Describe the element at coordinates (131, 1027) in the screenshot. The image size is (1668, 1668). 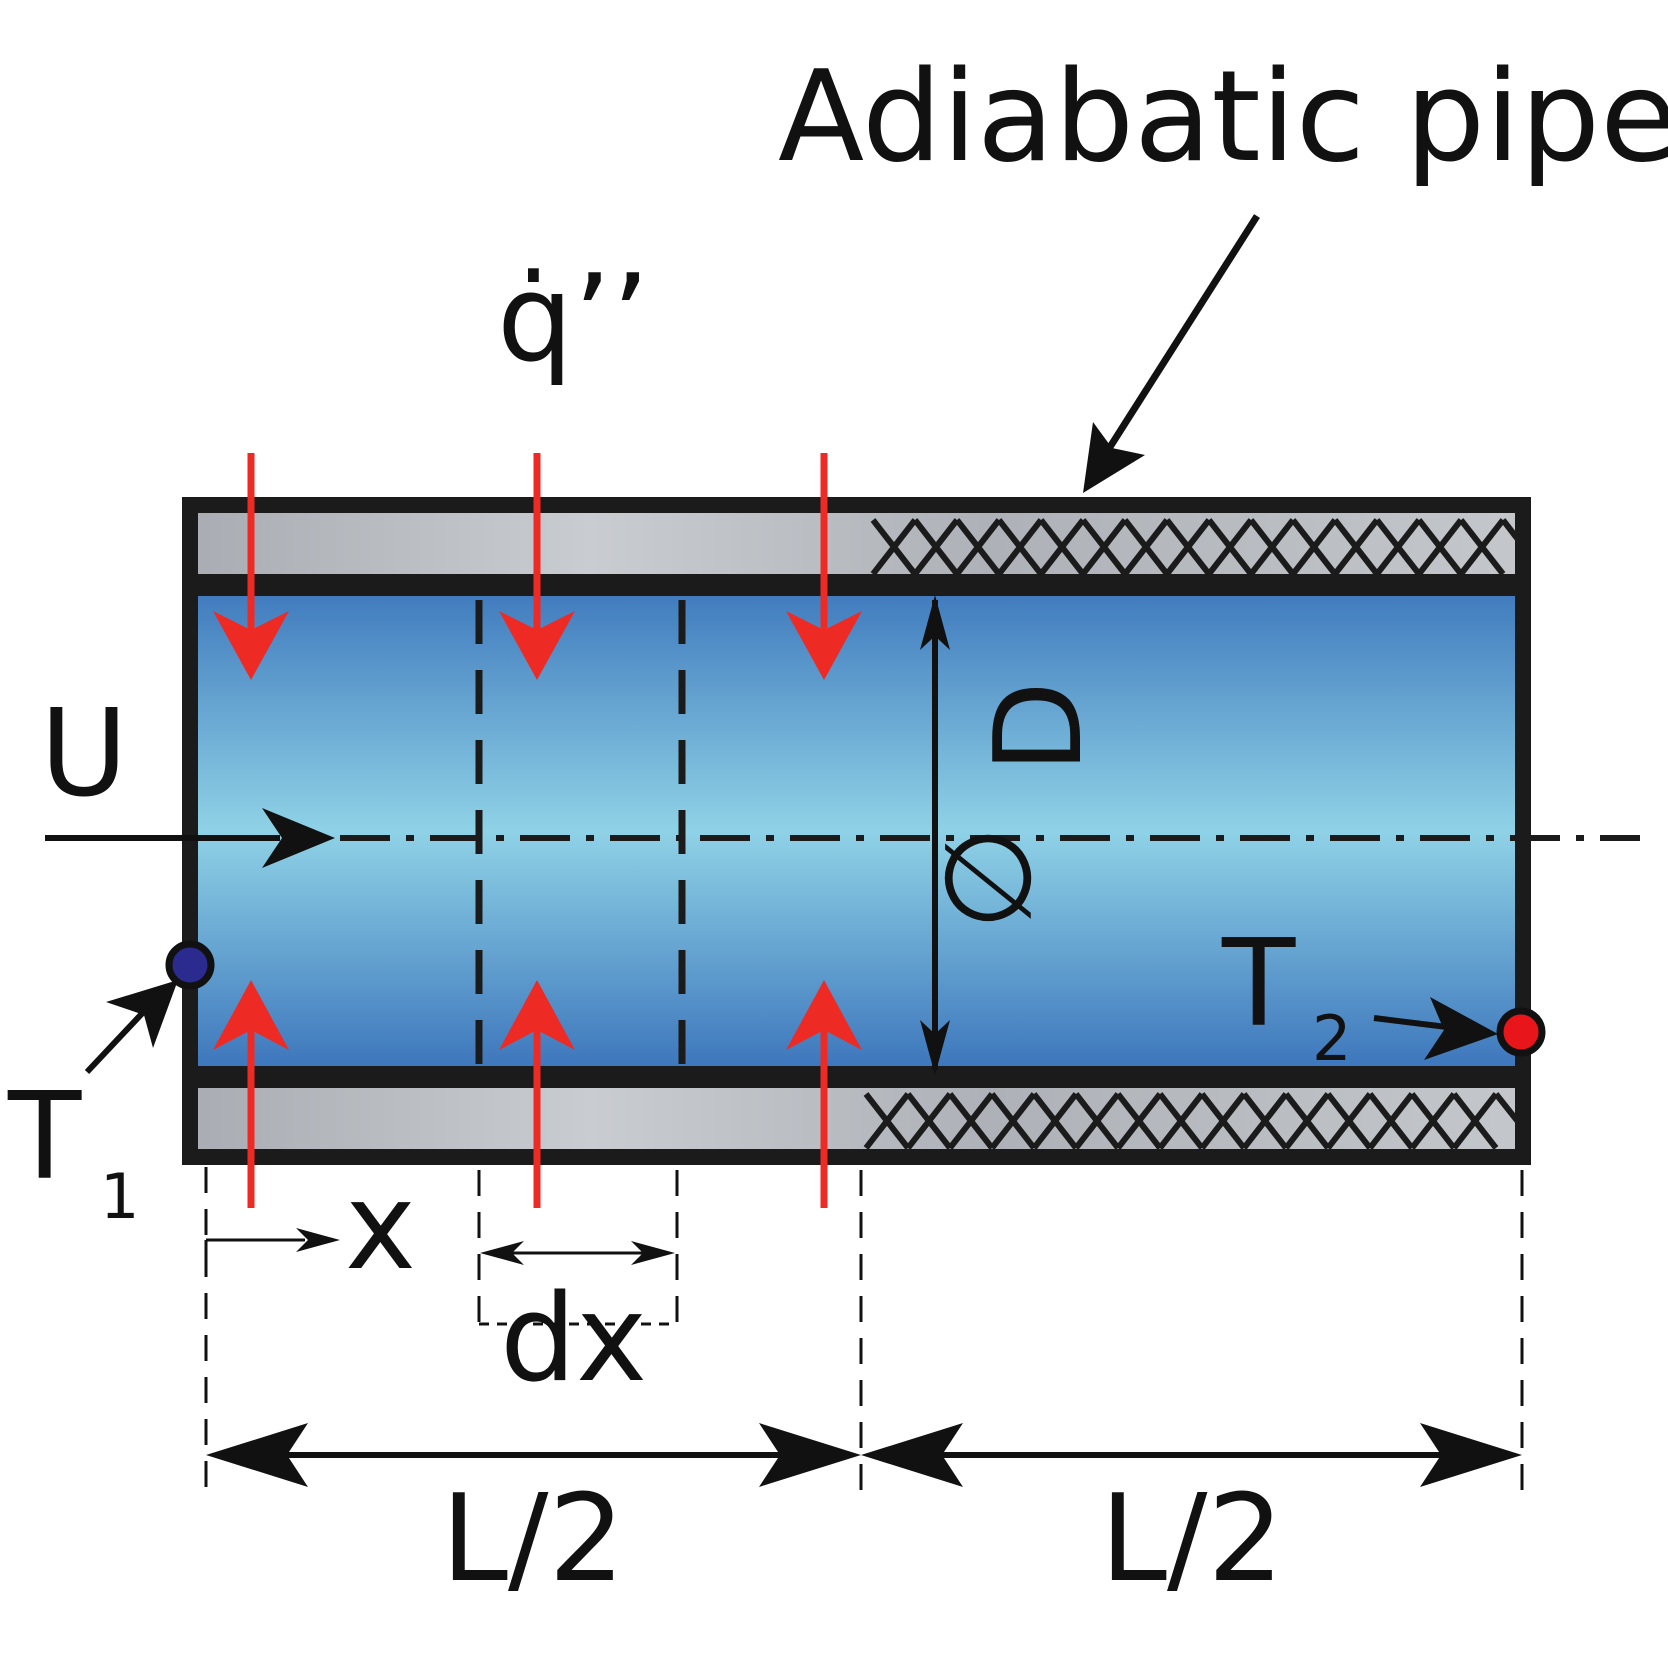
I see `t1-pointer-arrow` at that location.